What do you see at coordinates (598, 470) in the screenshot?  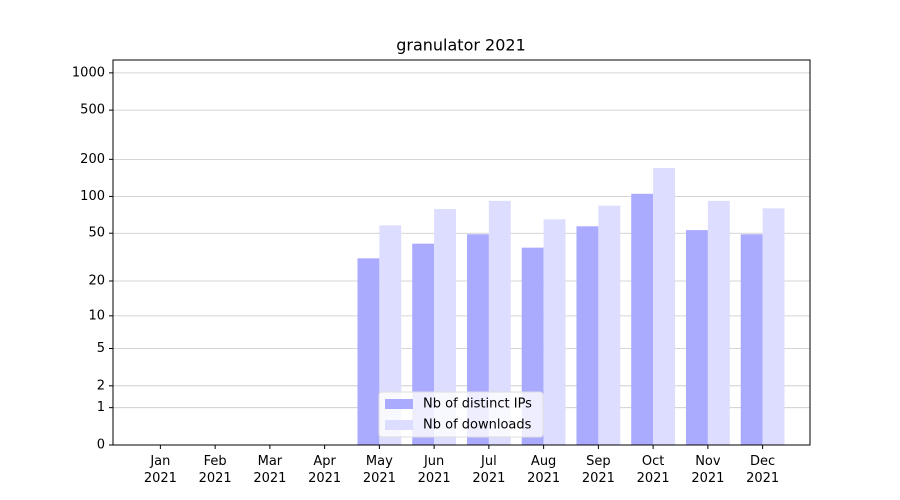 I see `x-tick-label: Sep 2021` at bounding box center [598, 470].